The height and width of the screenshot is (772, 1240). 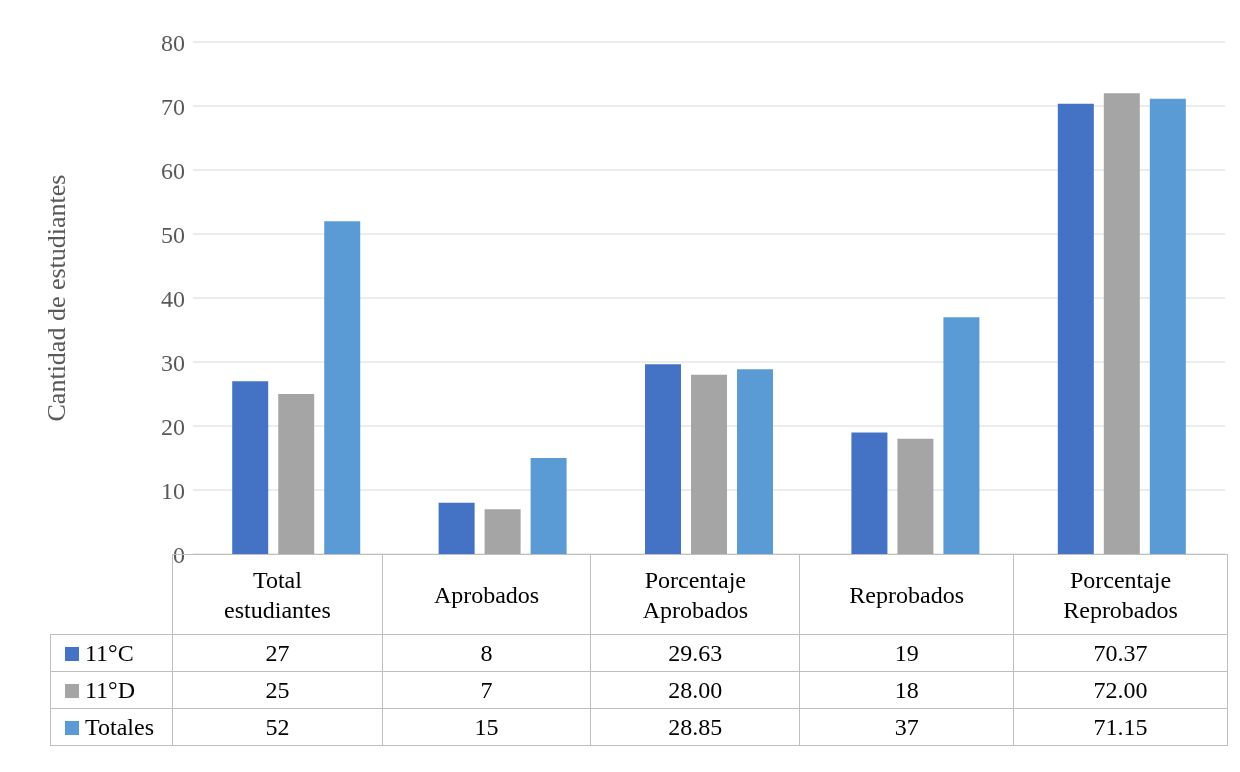 I want to click on legend-label: 11°C, so click(x=111, y=653).